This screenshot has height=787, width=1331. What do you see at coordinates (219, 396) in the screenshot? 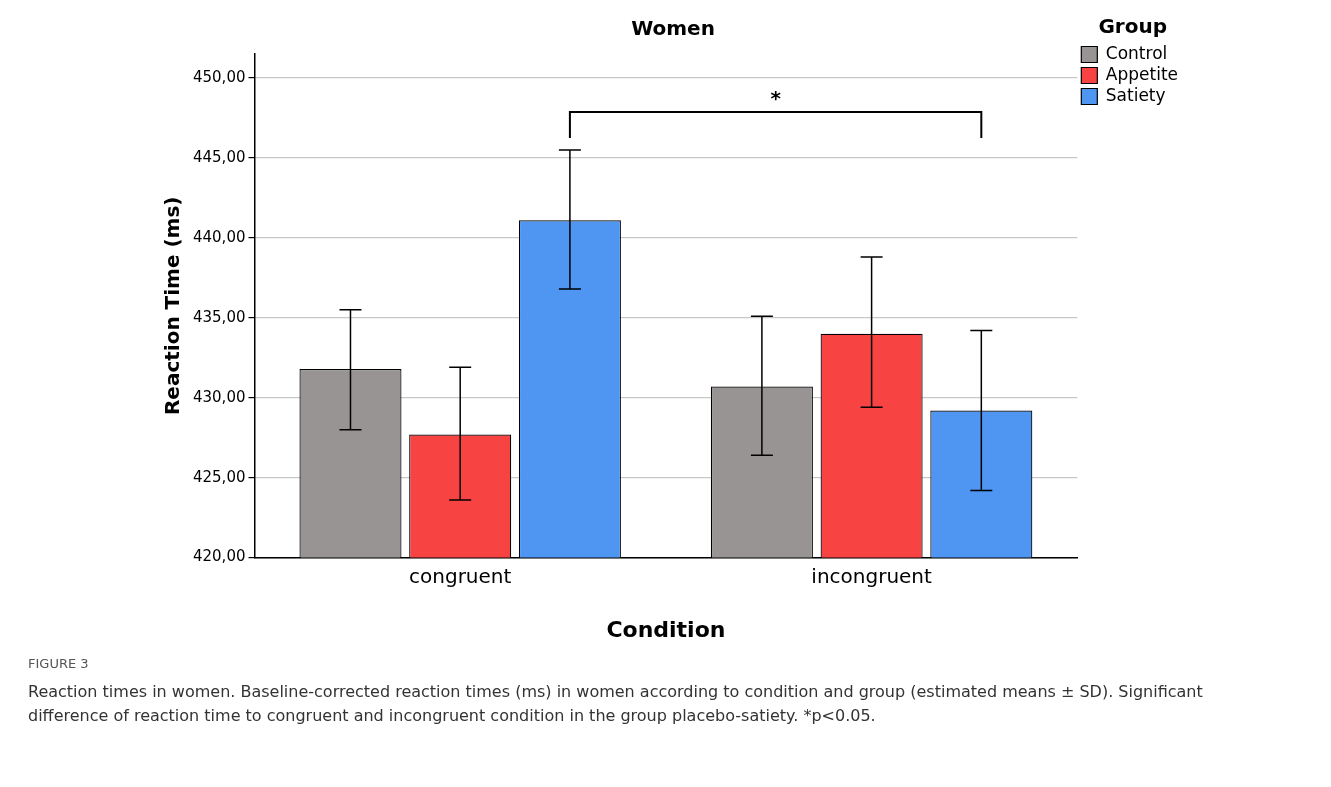
I see `y-tick-label: 430,00` at bounding box center [219, 396].